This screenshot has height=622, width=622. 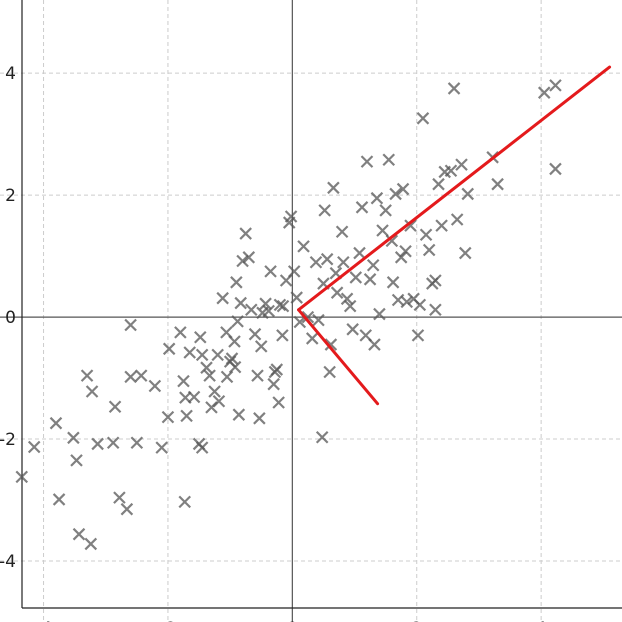 I want to click on y-tick-label: -4, so click(x=8, y=562).